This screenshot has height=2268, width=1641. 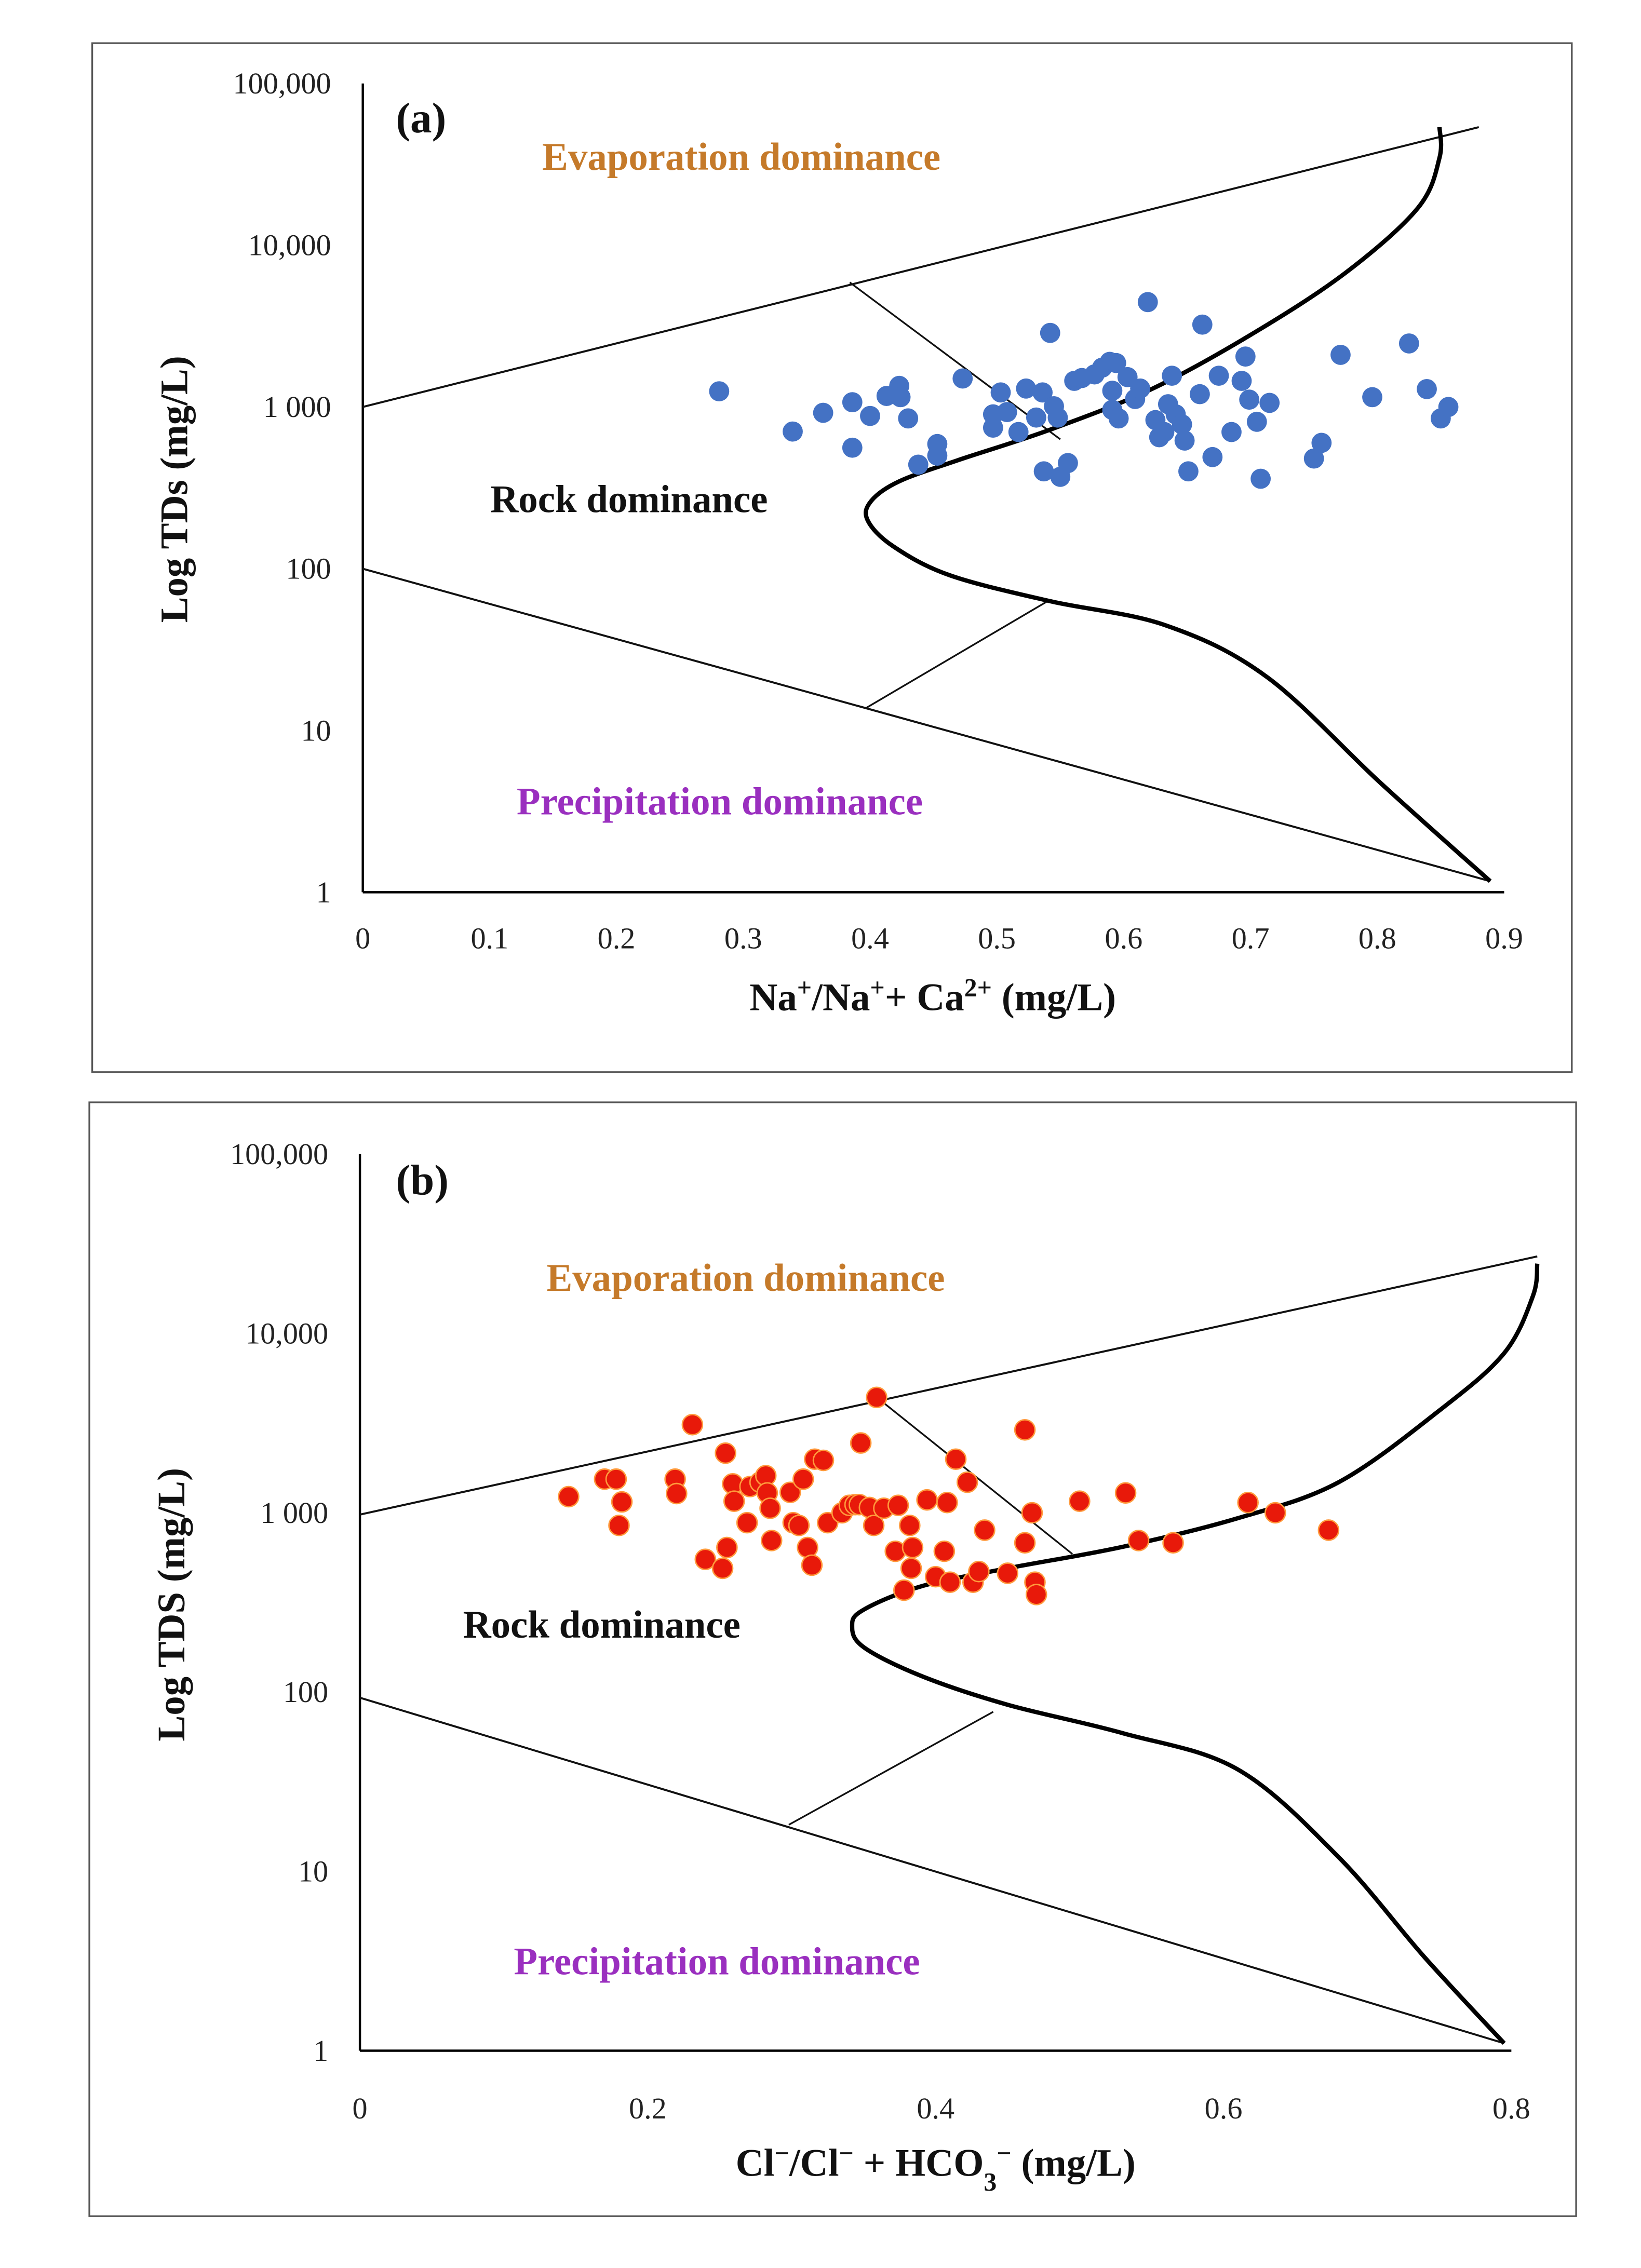 What do you see at coordinates (422, 1180) in the screenshot?
I see `panel-label: (b)` at bounding box center [422, 1180].